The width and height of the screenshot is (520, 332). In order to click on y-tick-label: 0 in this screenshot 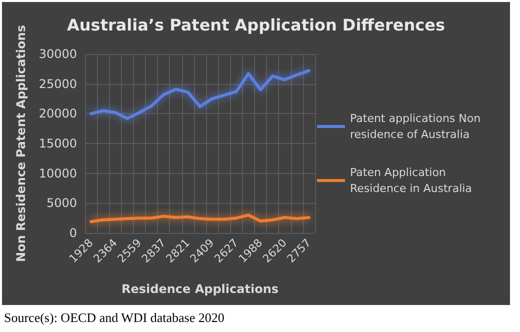, I will do `click(73, 233)`.